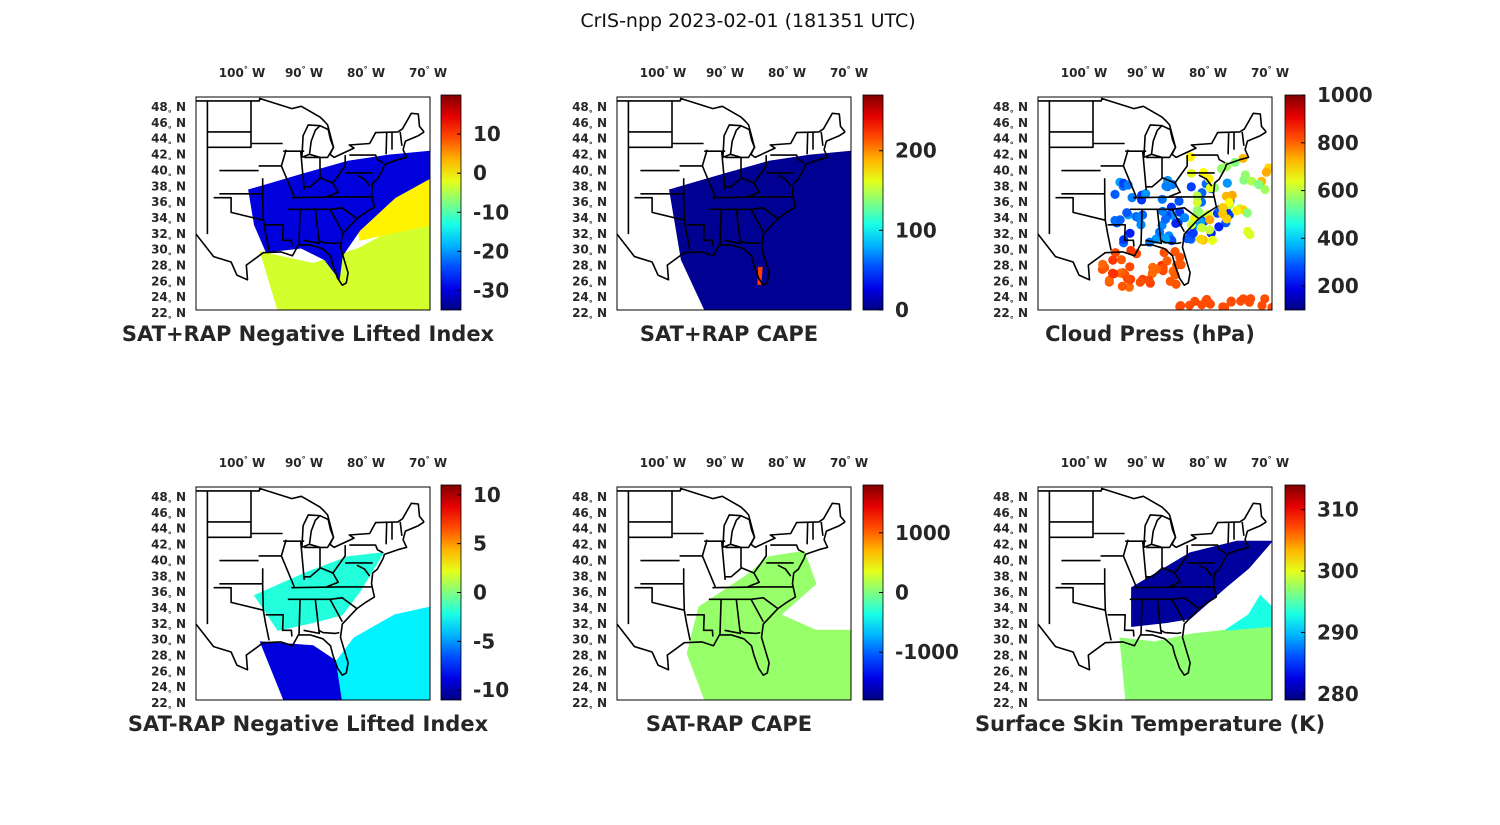 The height and width of the screenshot is (825, 1500). What do you see at coordinates (589, 172) in the screenshot?
I see `lat-tick-label: 40° N` at bounding box center [589, 172].